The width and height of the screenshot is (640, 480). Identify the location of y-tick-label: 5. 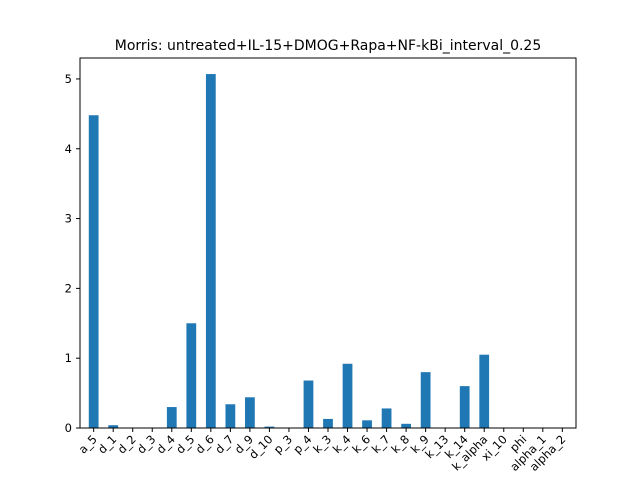
(68, 79).